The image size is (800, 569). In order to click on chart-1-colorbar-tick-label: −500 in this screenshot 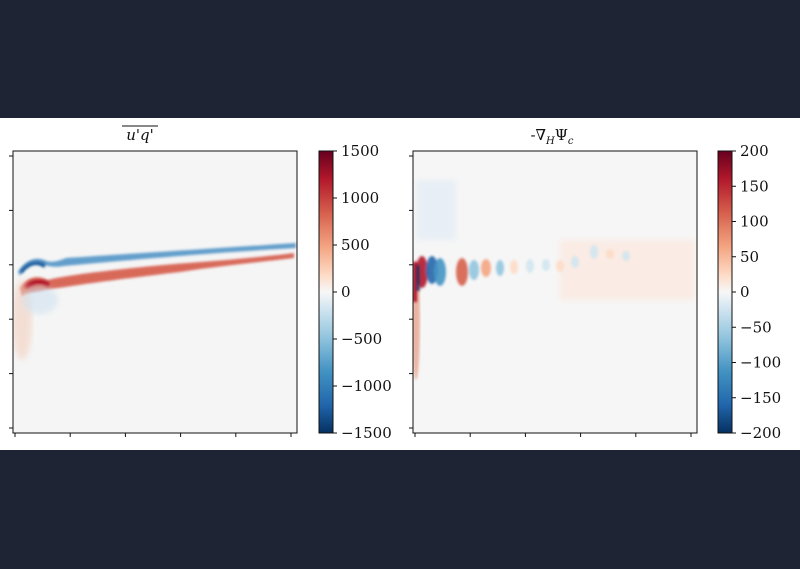, I will do `click(361, 339)`.